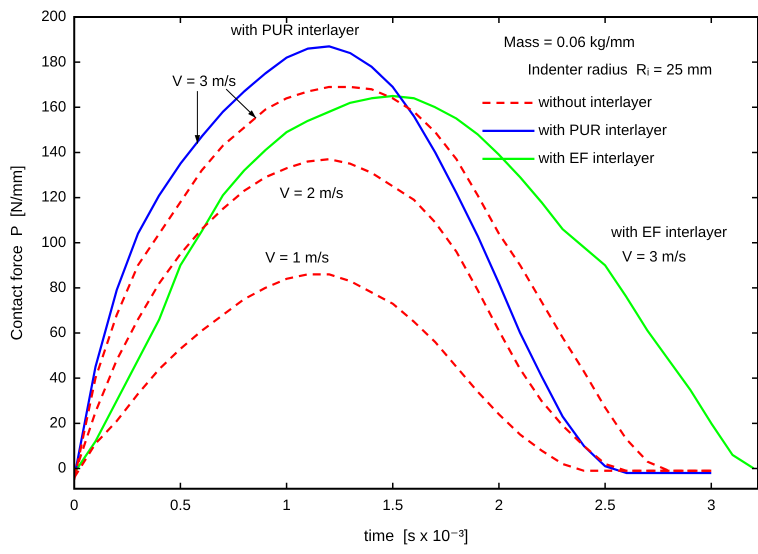  What do you see at coordinates (53, 152) in the screenshot?
I see `y-tick-label: 140` at bounding box center [53, 152].